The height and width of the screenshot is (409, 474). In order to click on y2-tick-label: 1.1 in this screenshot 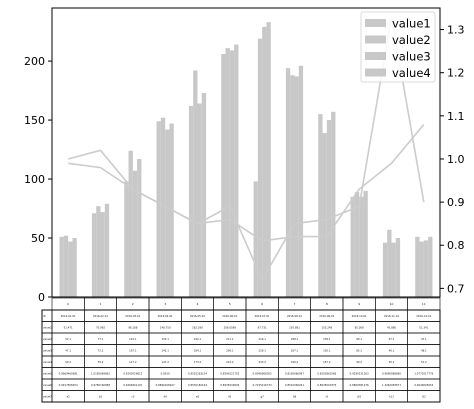, I will do `click(456, 116)`.